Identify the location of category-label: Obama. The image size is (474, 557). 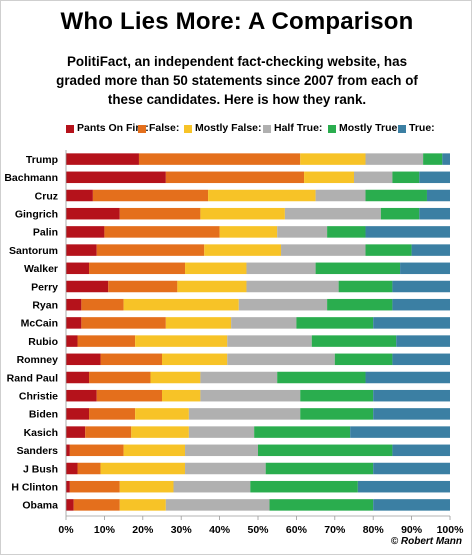
(40, 506).